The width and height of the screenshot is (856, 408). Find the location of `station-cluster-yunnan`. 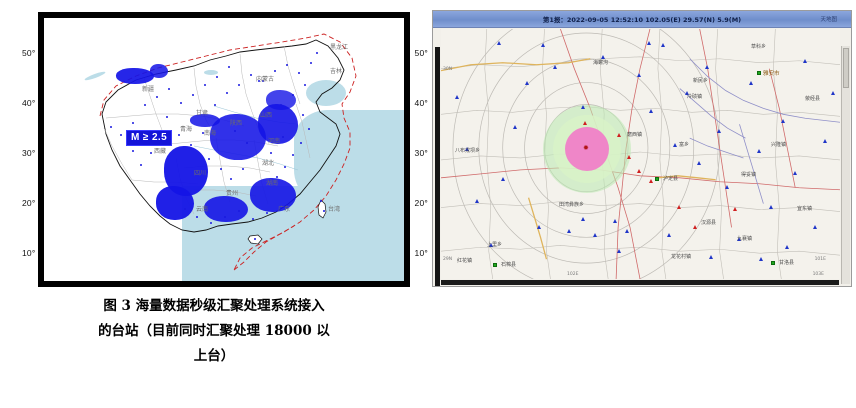

station-cluster-yunnan is located at coordinates (175, 203).